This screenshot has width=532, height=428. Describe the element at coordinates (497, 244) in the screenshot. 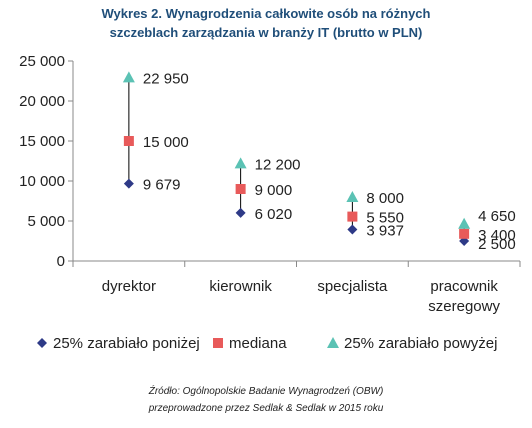

I see `data-label: 2 500` at that location.